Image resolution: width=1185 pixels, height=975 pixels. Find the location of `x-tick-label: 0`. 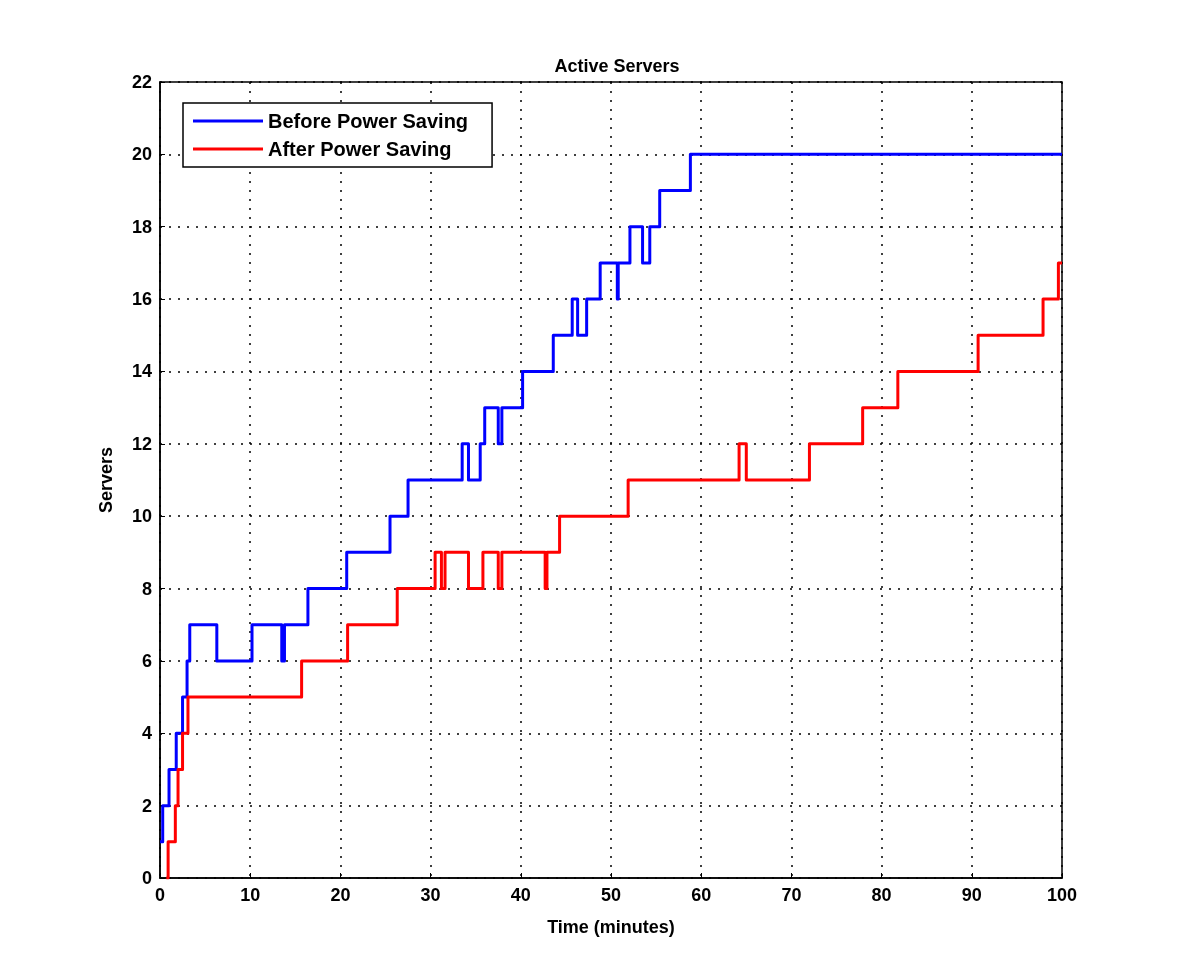

x-tick-label: 0 is located at coordinates (160, 895).